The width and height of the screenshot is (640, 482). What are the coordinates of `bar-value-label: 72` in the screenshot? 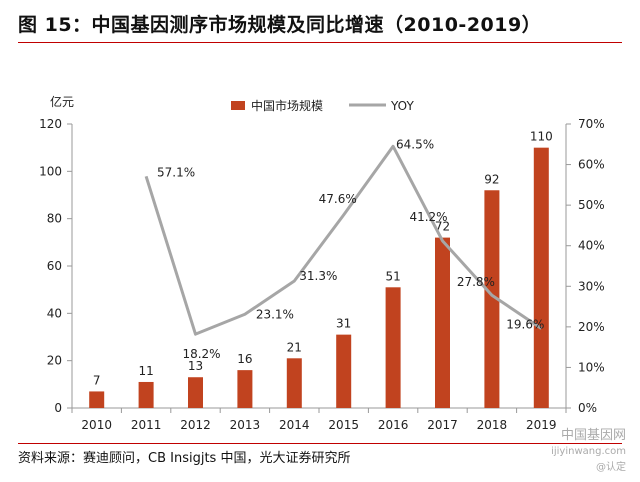 It's located at (442, 227).